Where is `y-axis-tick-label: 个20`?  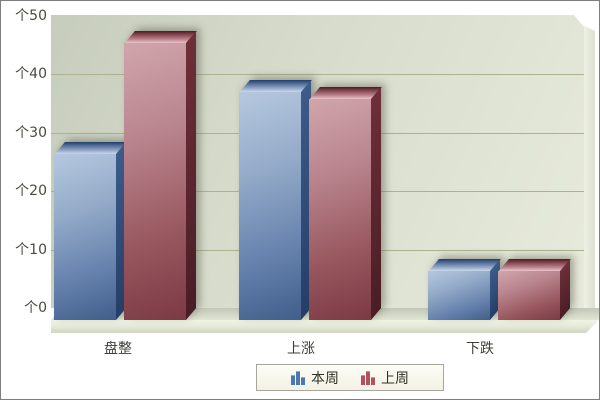
y-axis-tick-label: 个20 is located at coordinates (31, 191).